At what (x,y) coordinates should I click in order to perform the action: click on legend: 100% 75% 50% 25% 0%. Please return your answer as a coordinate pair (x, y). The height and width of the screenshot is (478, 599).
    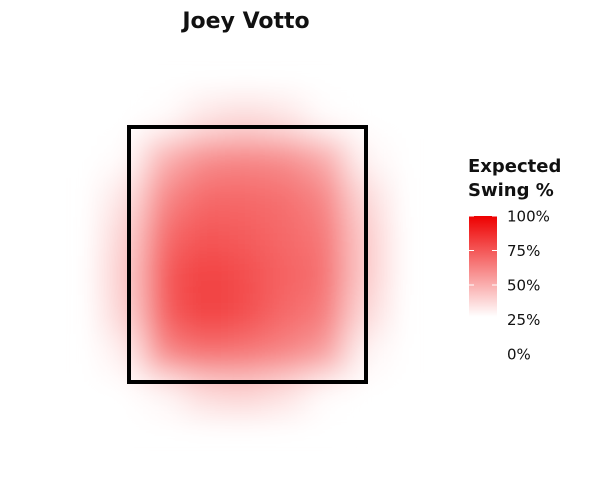
    Looking at the image, I should click on (509, 286).